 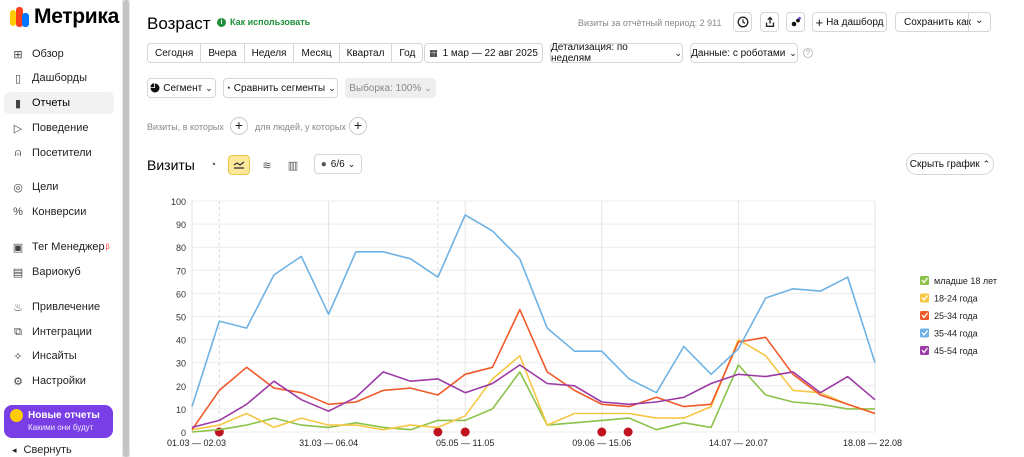 I want to click on x-tick-label: 31.03 — 06.04, so click(x=328, y=443).